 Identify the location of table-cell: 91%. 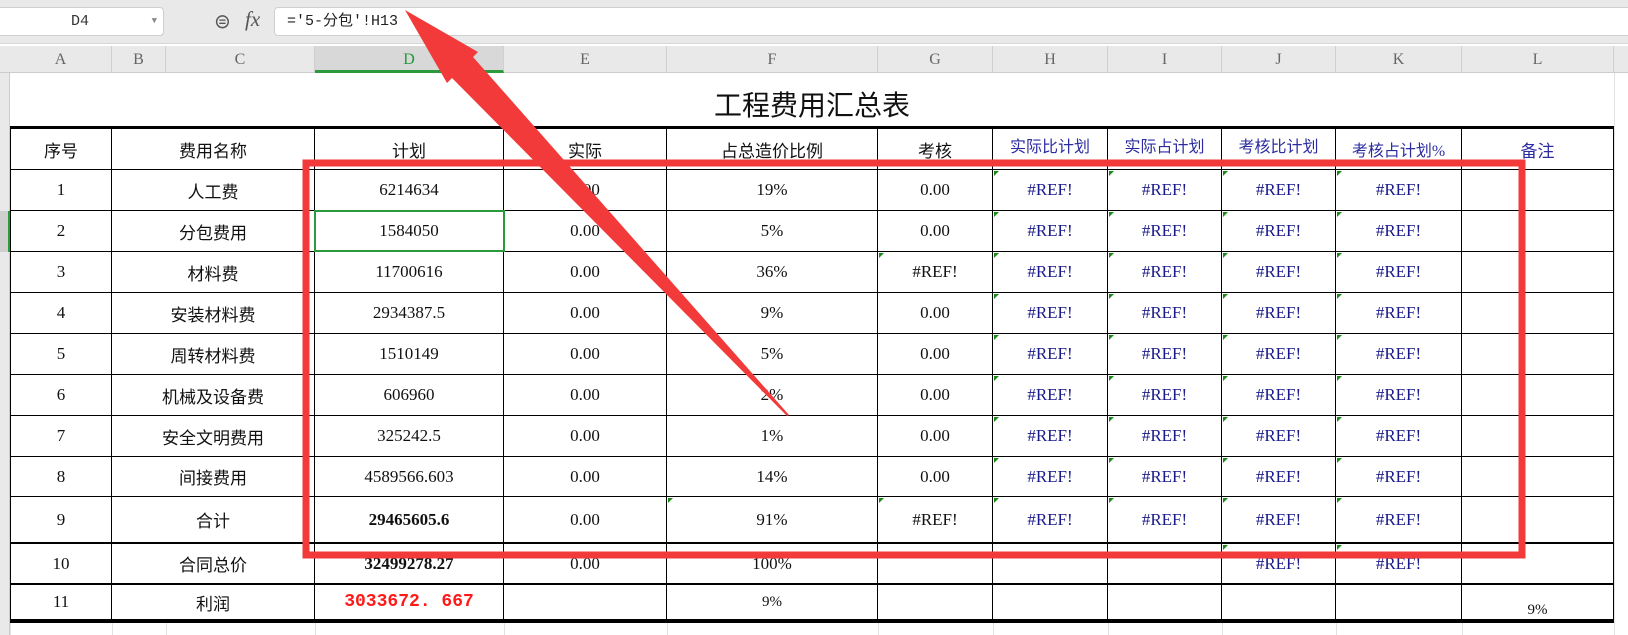
(772, 520).